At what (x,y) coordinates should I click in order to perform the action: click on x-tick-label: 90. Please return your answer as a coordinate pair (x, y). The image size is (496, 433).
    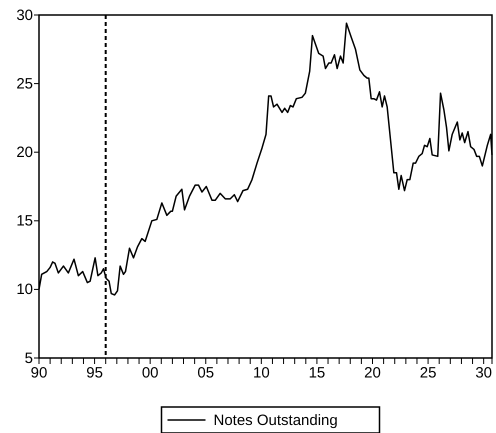
    Looking at the image, I should click on (39, 373).